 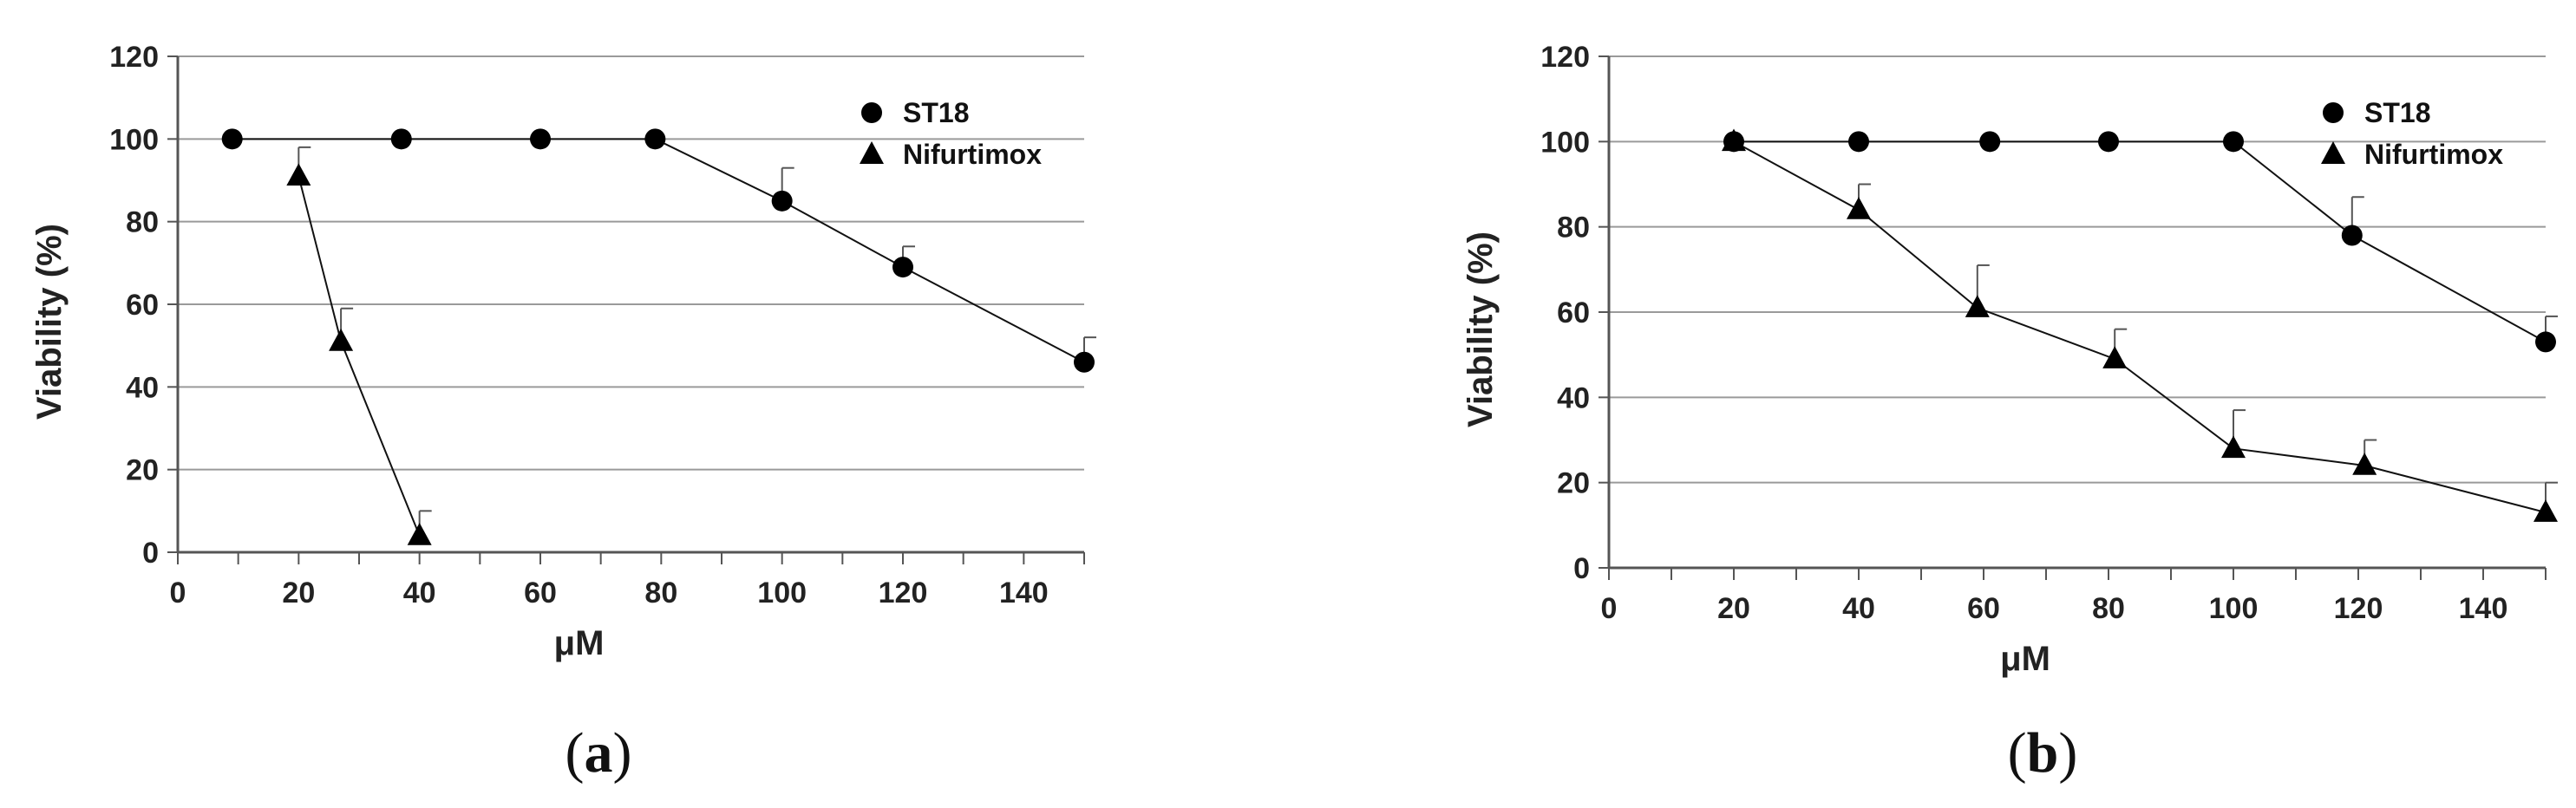 I want to click on panel-label: (b), so click(x=2043, y=753).